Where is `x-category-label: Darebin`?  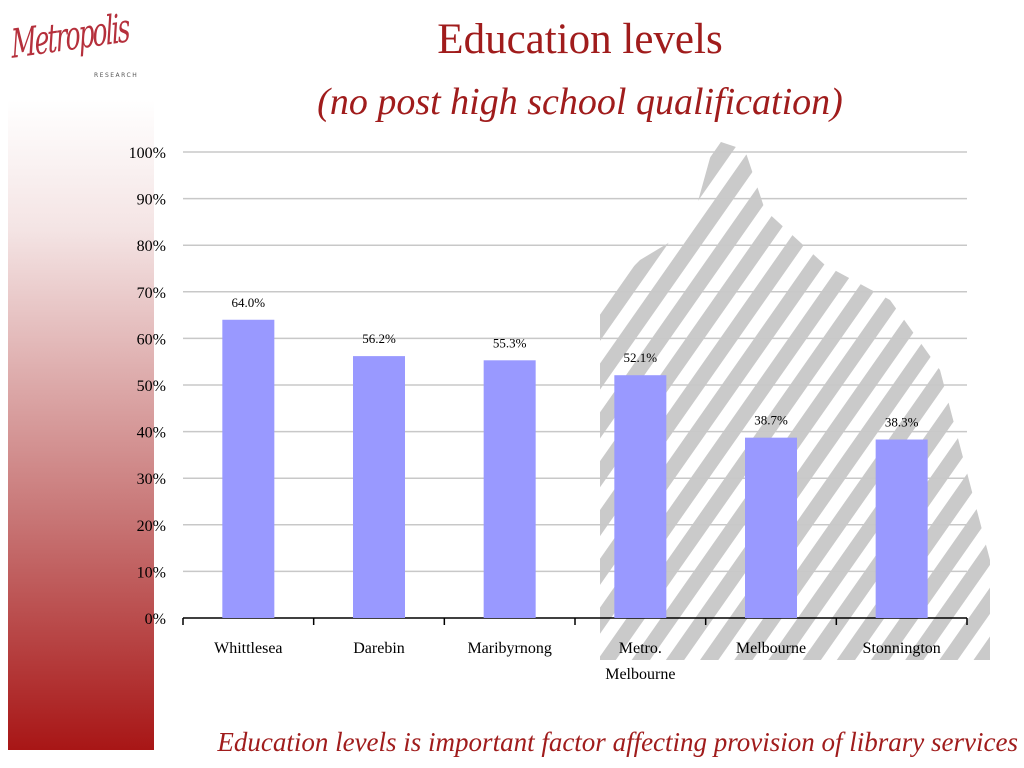
x-category-label: Darebin is located at coordinates (379, 648).